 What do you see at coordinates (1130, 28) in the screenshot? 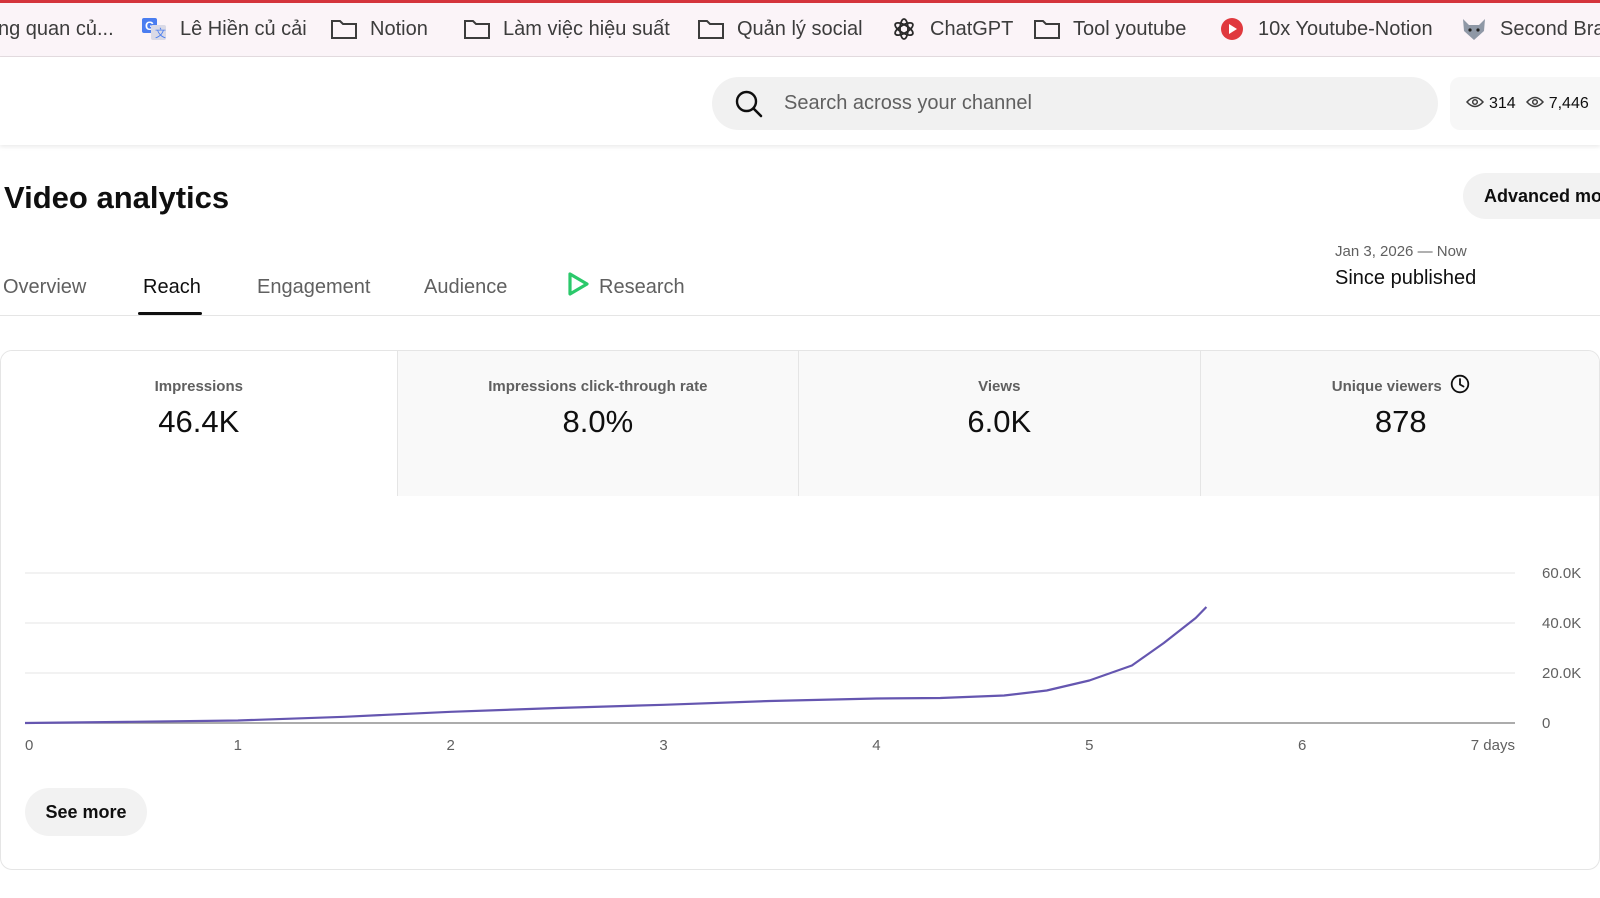
I see `bookmark-label: Tool youtube` at bounding box center [1130, 28].